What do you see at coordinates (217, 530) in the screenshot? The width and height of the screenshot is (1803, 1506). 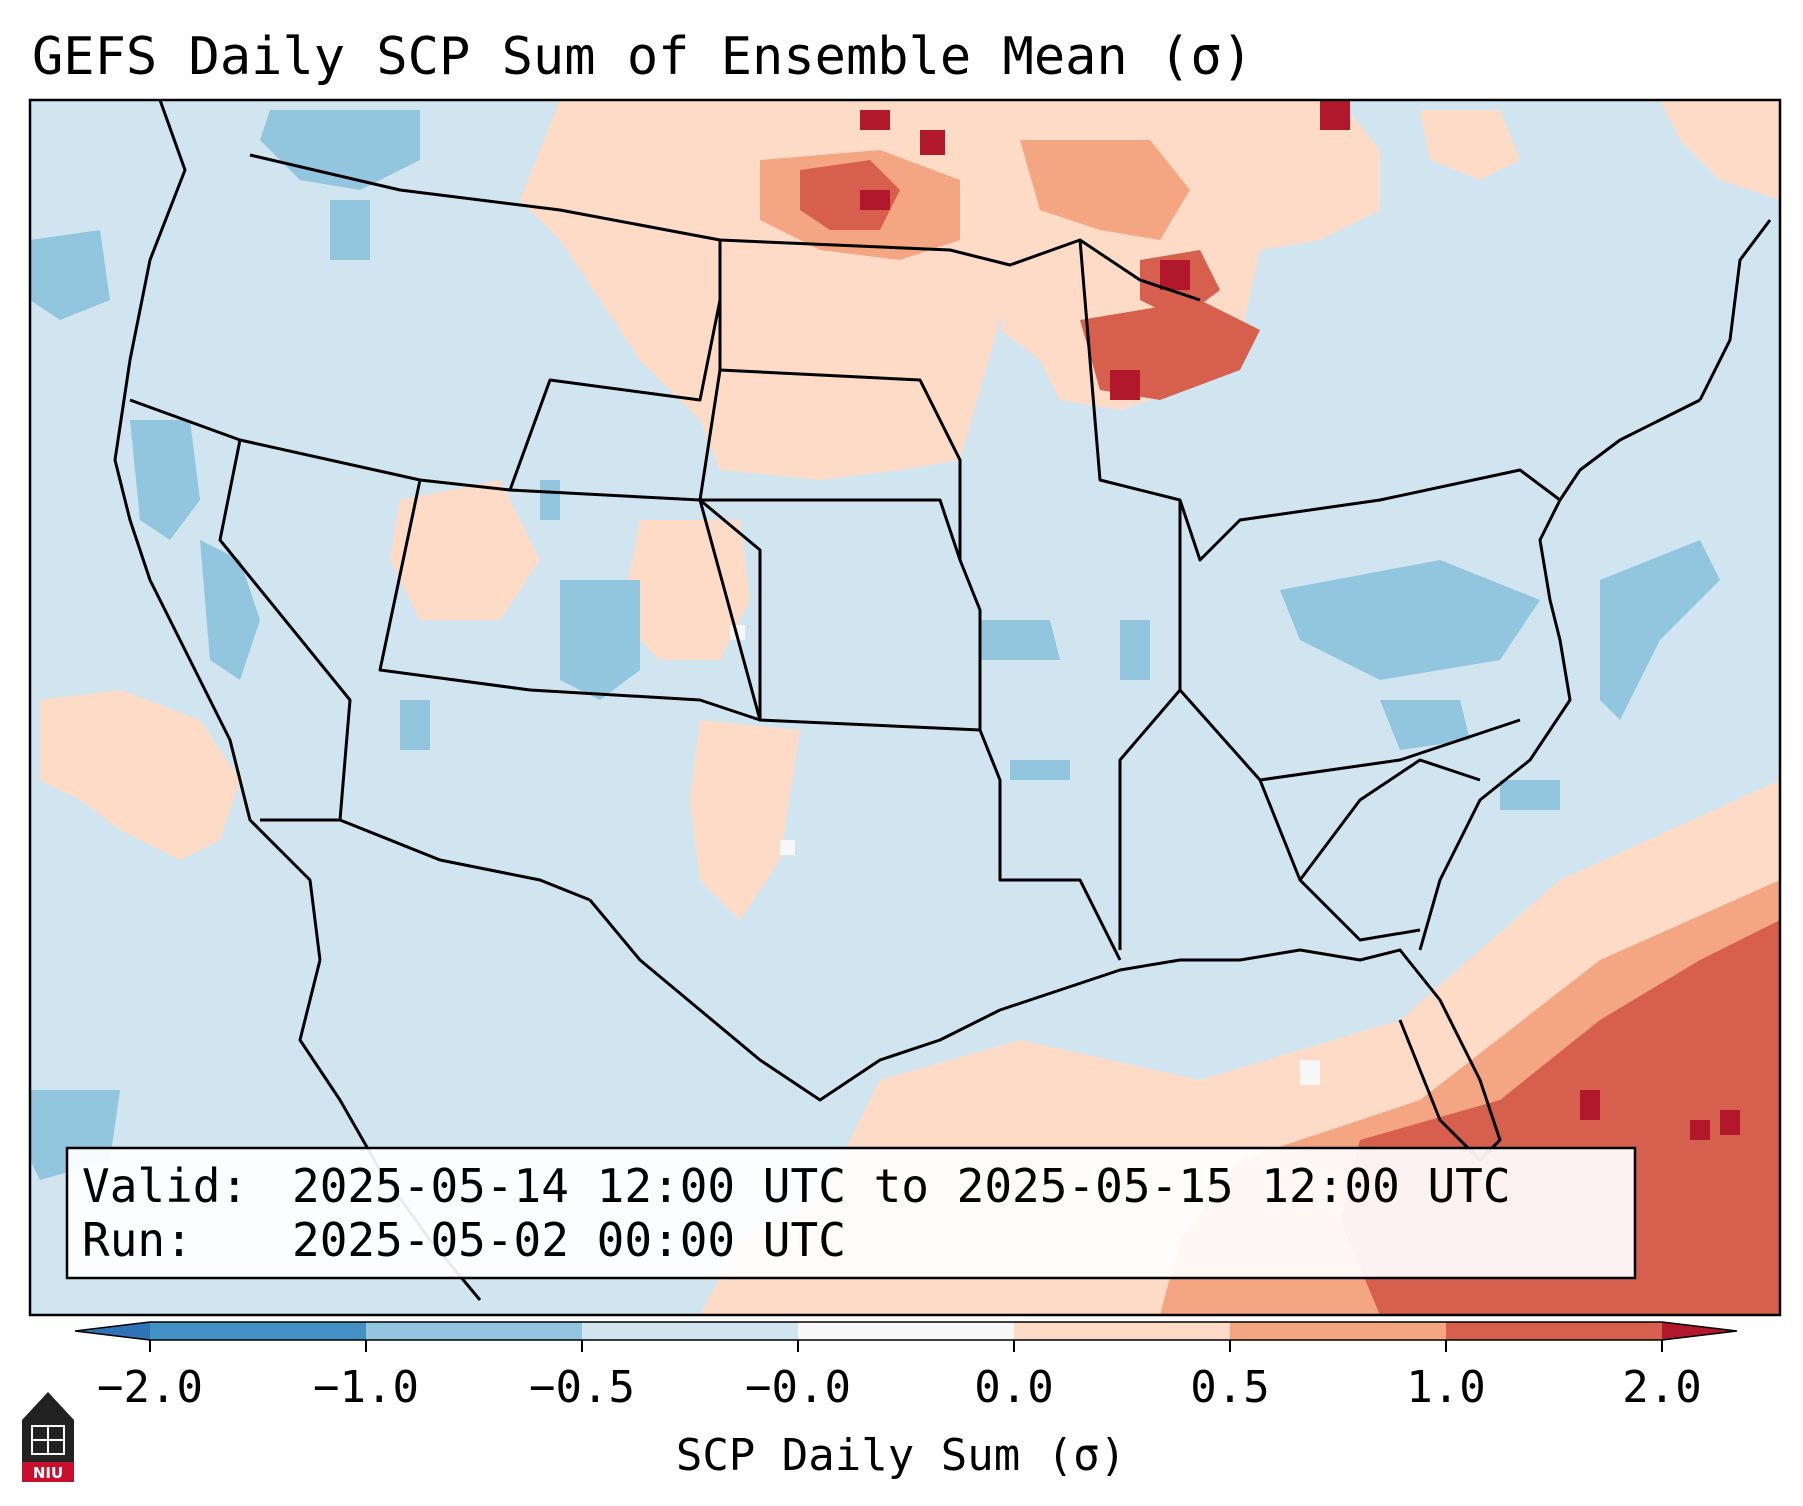 I see `coast-west` at bounding box center [217, 530].